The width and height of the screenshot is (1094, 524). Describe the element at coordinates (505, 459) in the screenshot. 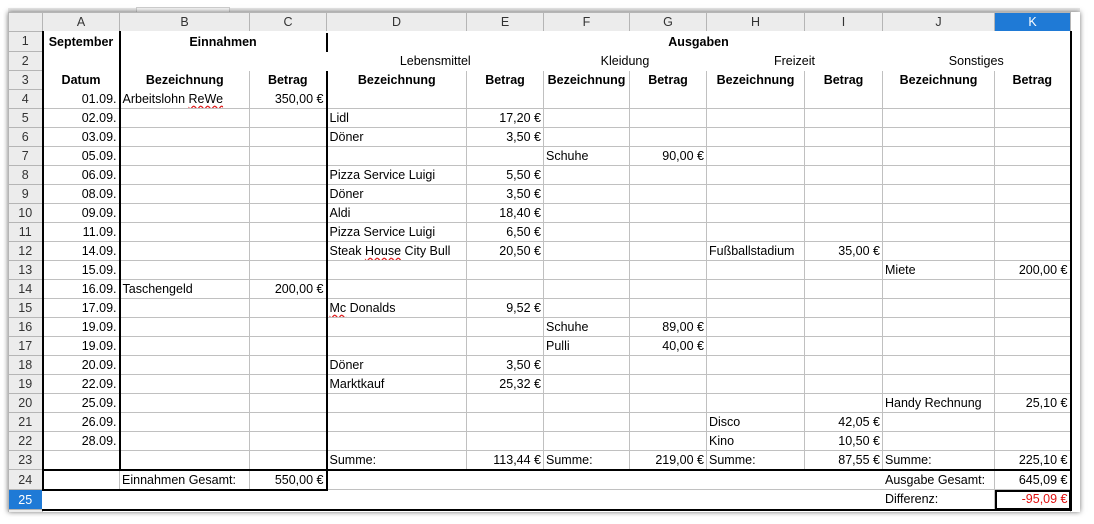

I see `food-sum-value: 113,44 €` at that location.